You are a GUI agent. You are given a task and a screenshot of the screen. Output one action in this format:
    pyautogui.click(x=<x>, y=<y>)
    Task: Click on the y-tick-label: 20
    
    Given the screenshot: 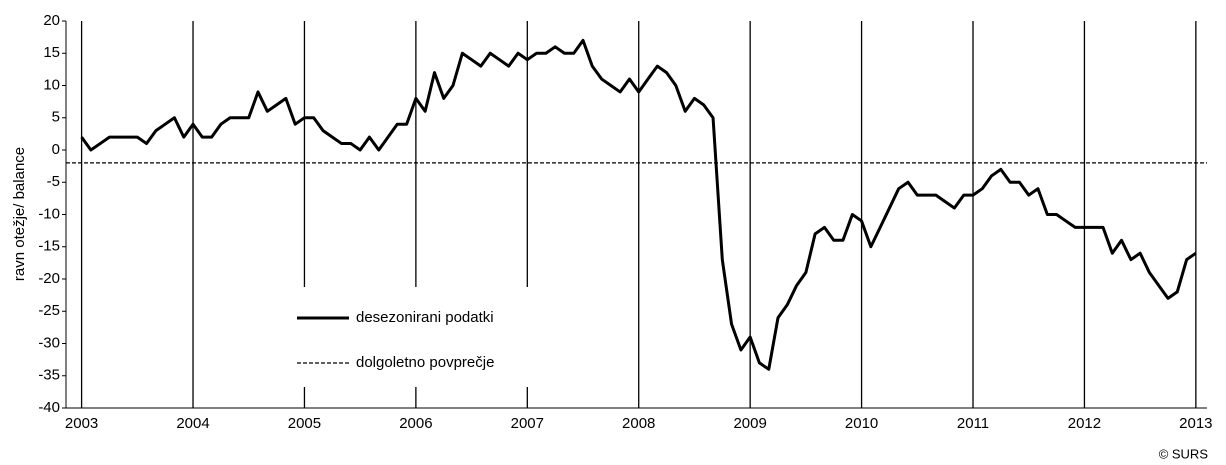 What is the action you would take?
    pyautogui.click(x=51, y=20)
    